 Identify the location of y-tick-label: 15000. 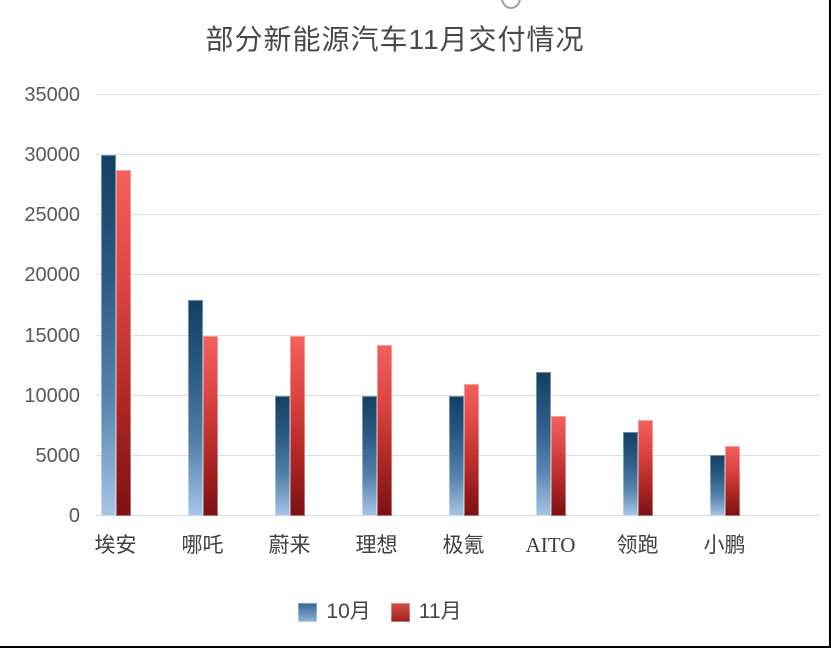
(52, 335).